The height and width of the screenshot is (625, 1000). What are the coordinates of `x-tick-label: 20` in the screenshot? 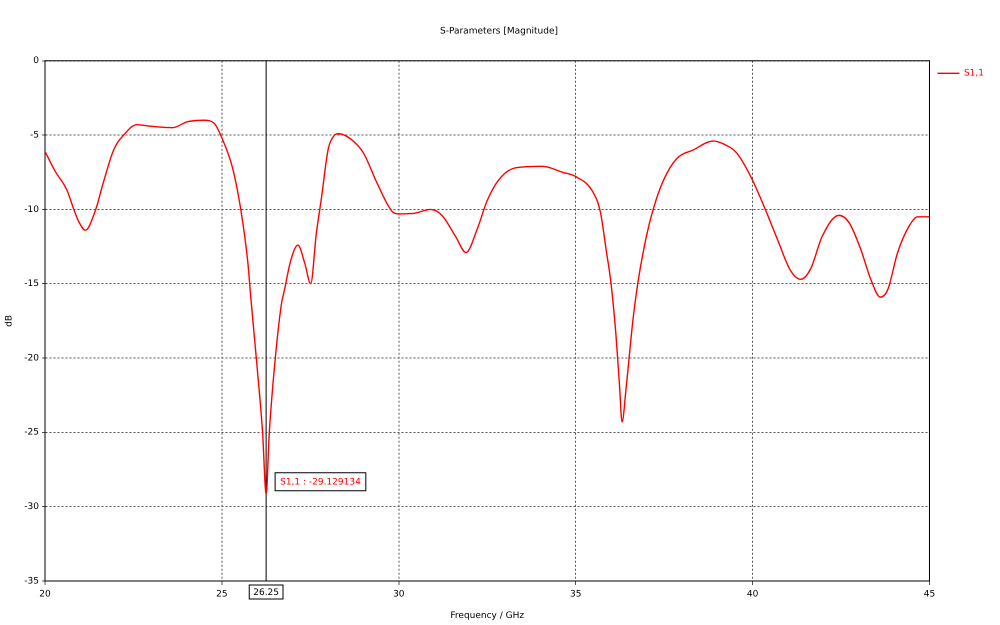 It's located at (45, 595).